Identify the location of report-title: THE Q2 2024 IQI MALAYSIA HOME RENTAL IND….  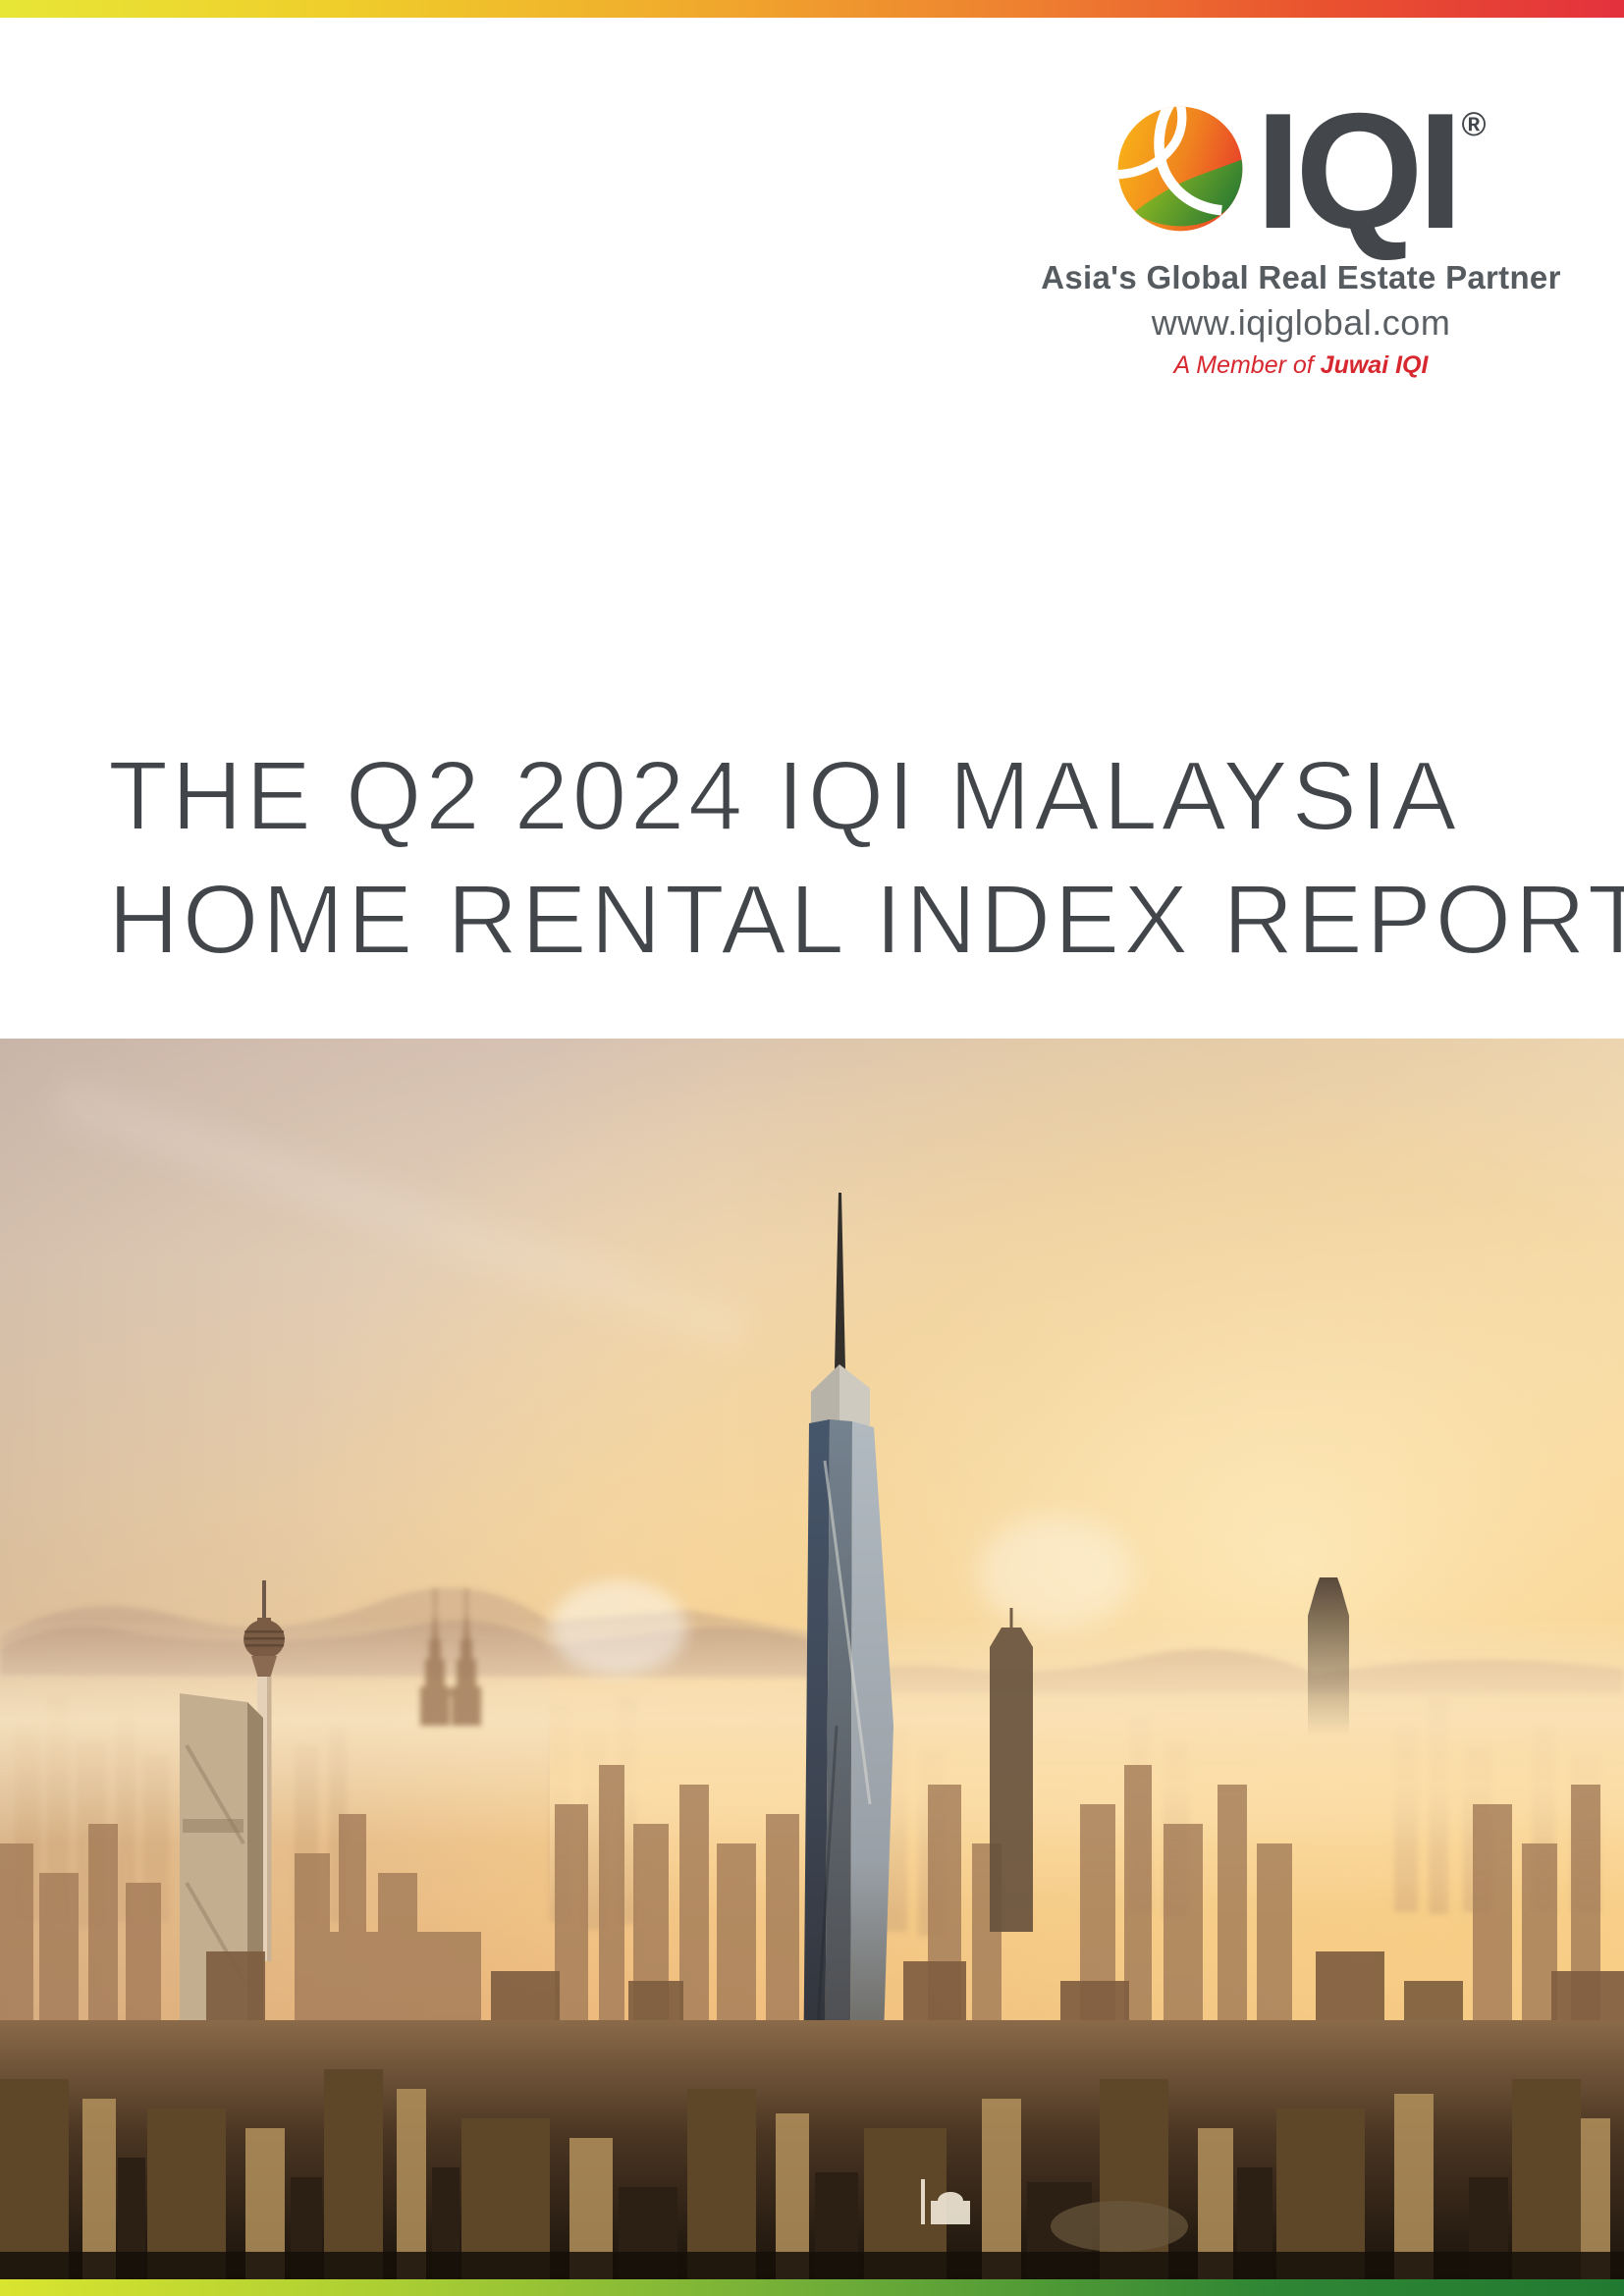
(865, 858).